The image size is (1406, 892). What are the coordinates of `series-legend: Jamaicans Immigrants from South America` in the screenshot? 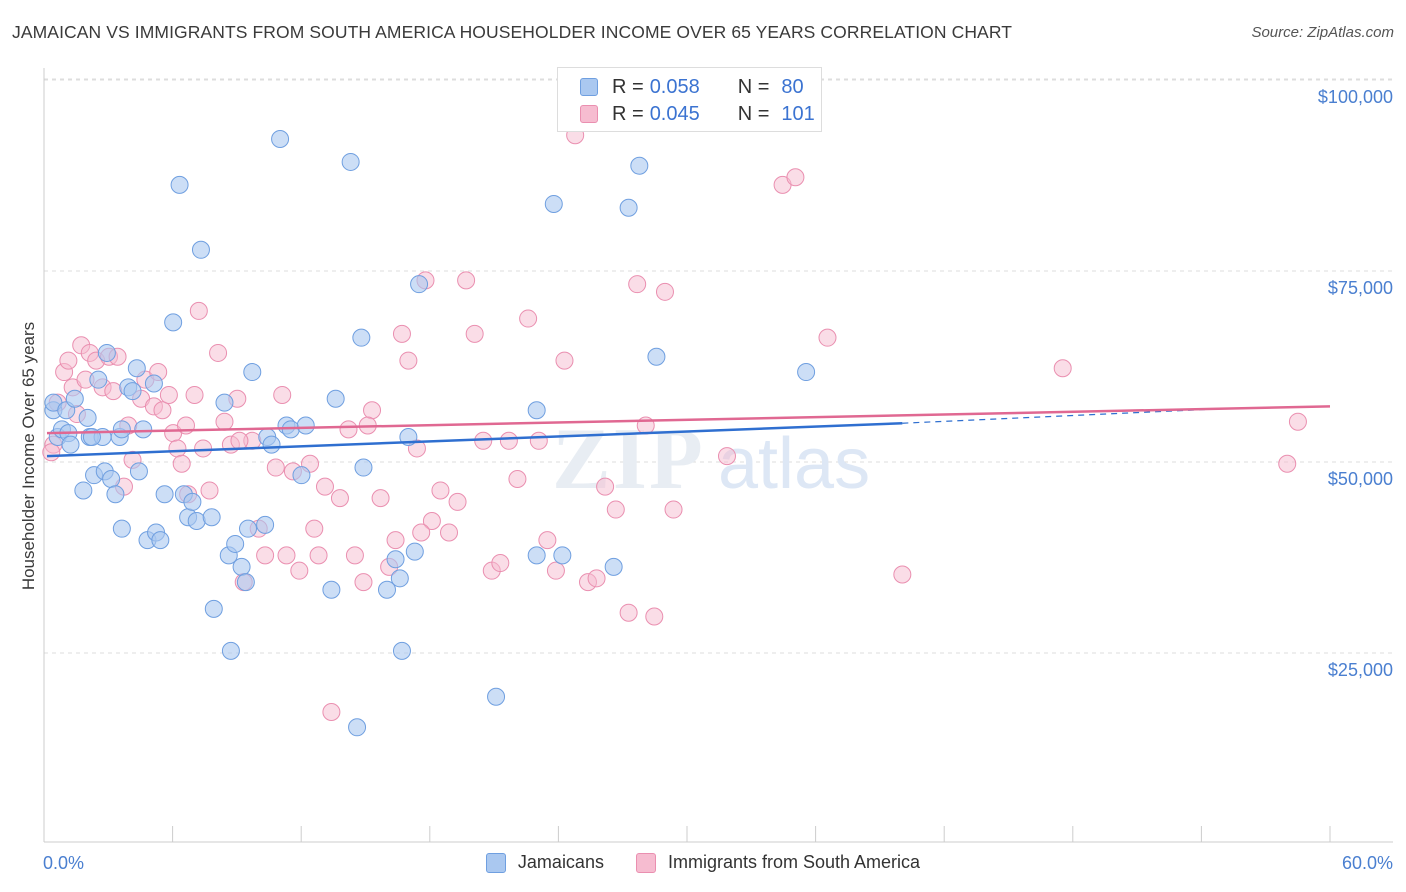 It's located at (703, 862).